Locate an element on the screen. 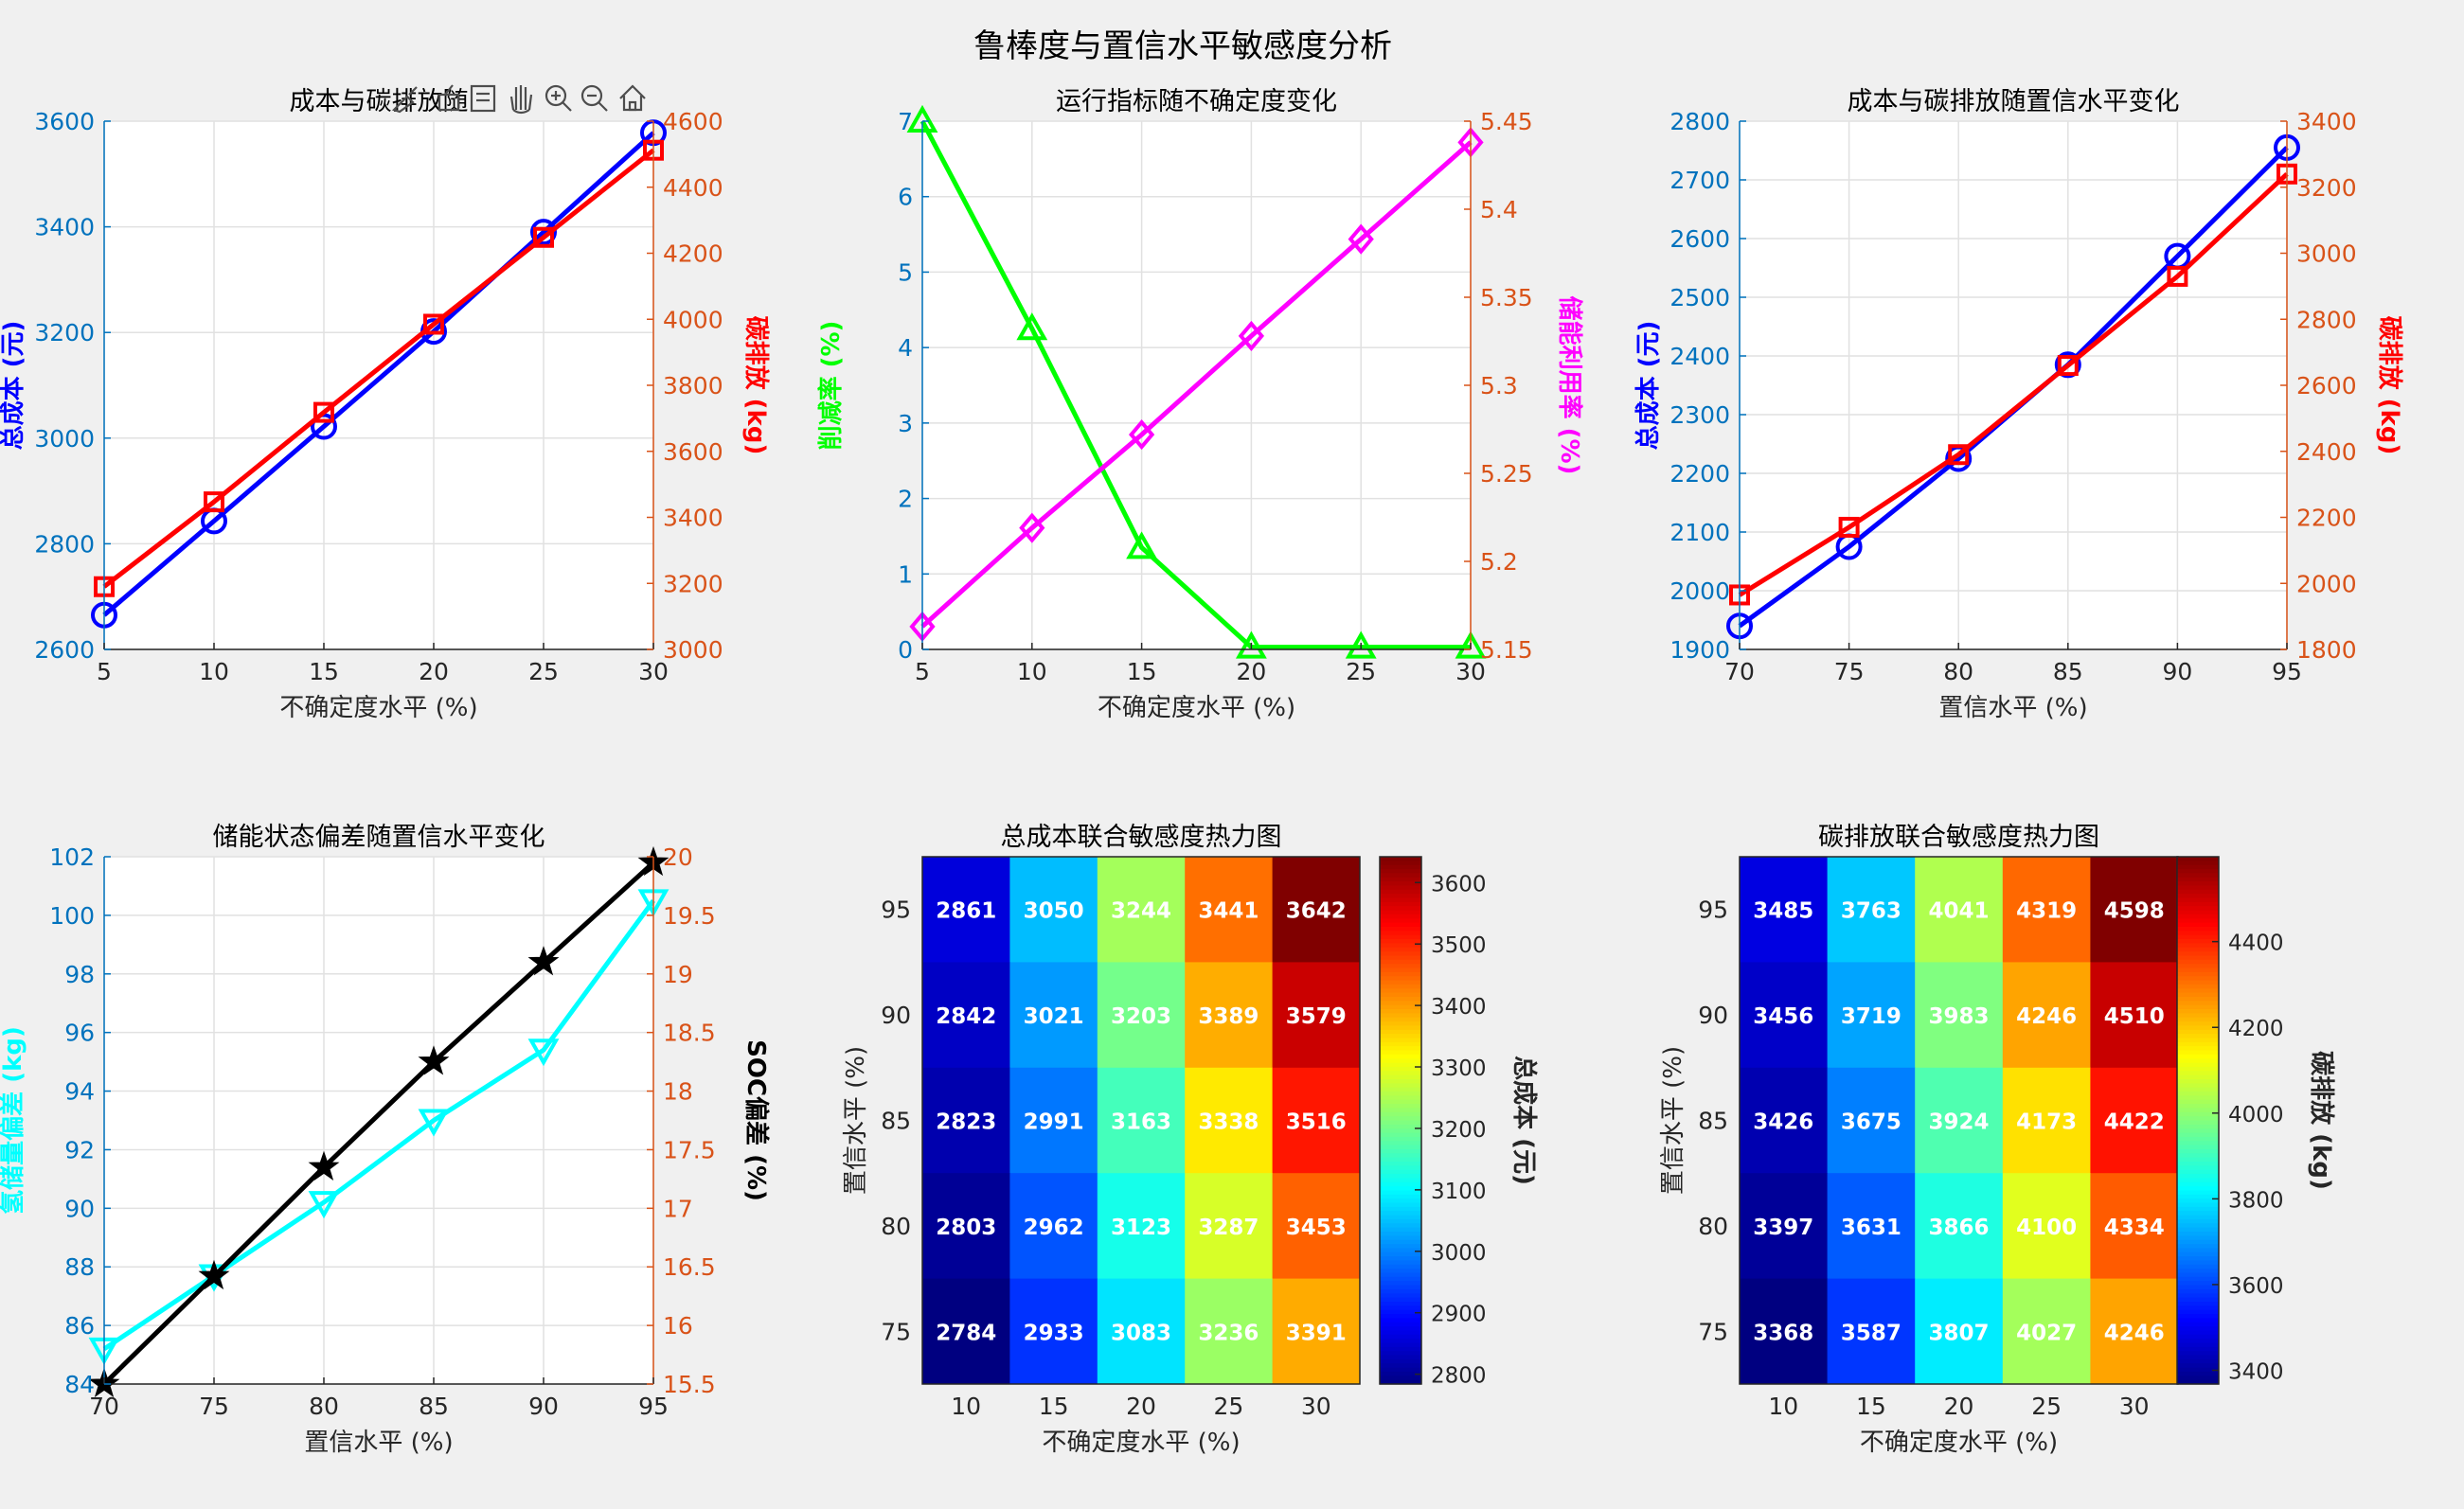 The image size is (2464, 1509). x-tick-label: 25 is located at coordinates (2046, 1406).